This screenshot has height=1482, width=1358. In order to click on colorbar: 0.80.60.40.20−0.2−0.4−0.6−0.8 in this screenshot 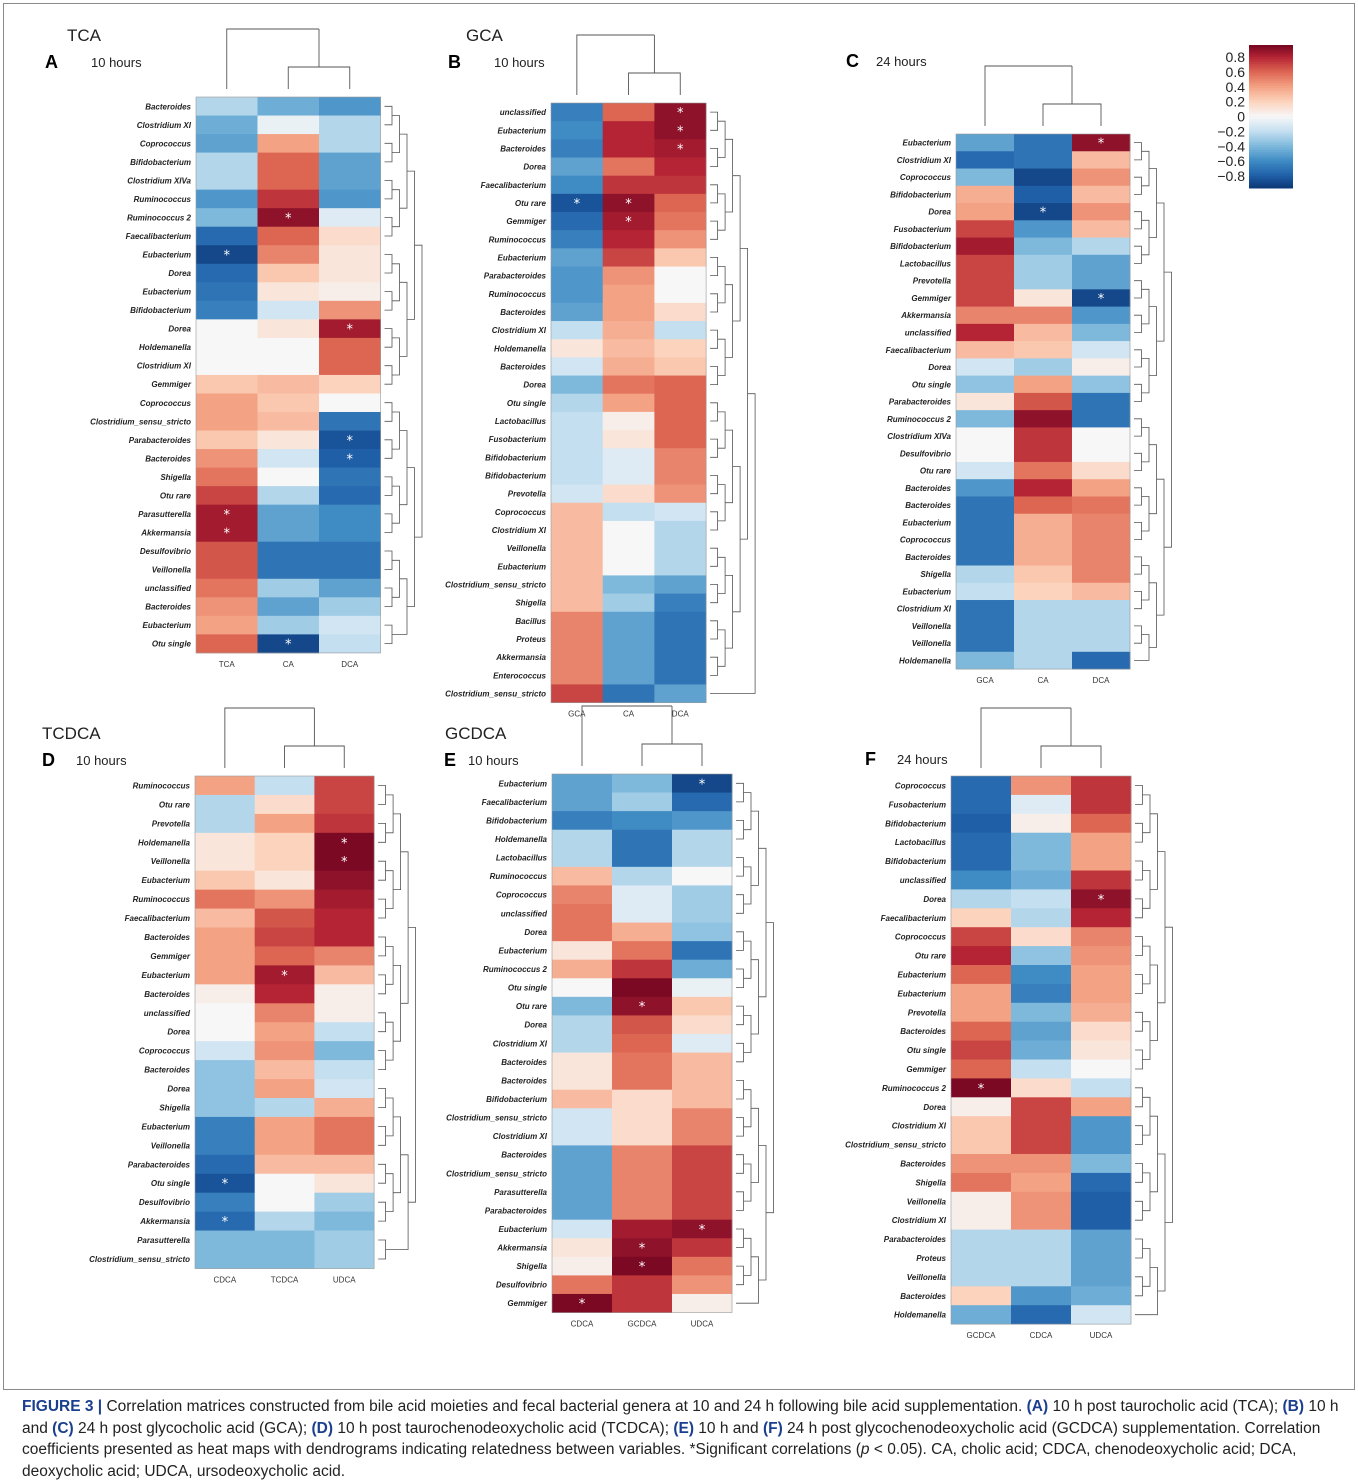, I will do `click(1255, 117)`.